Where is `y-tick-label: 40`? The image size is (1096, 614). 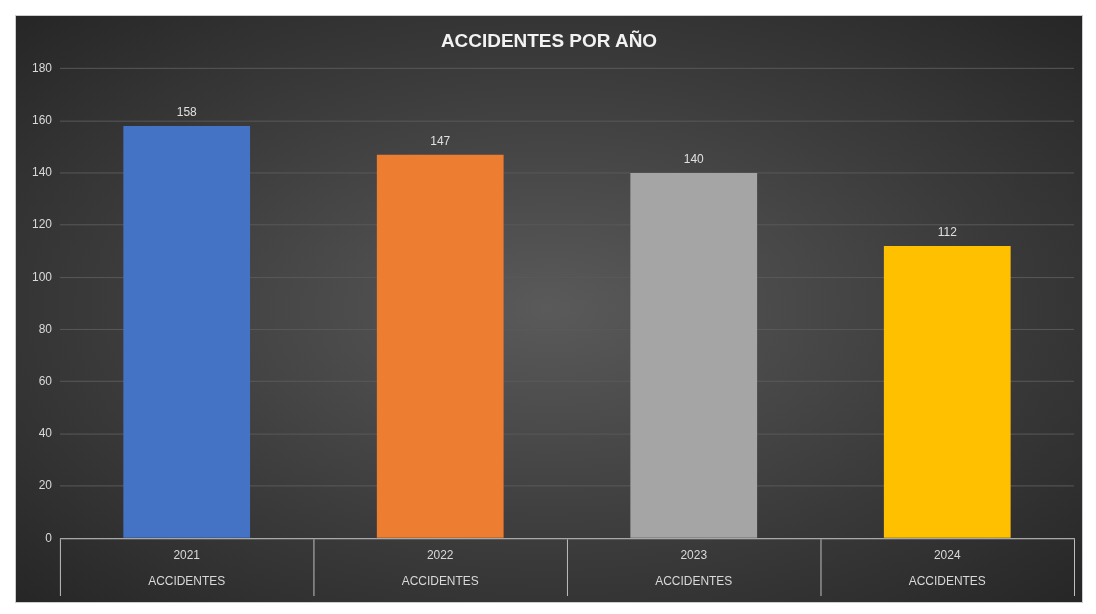
y-tick-label: 40 is located at coordinates (45, 433).